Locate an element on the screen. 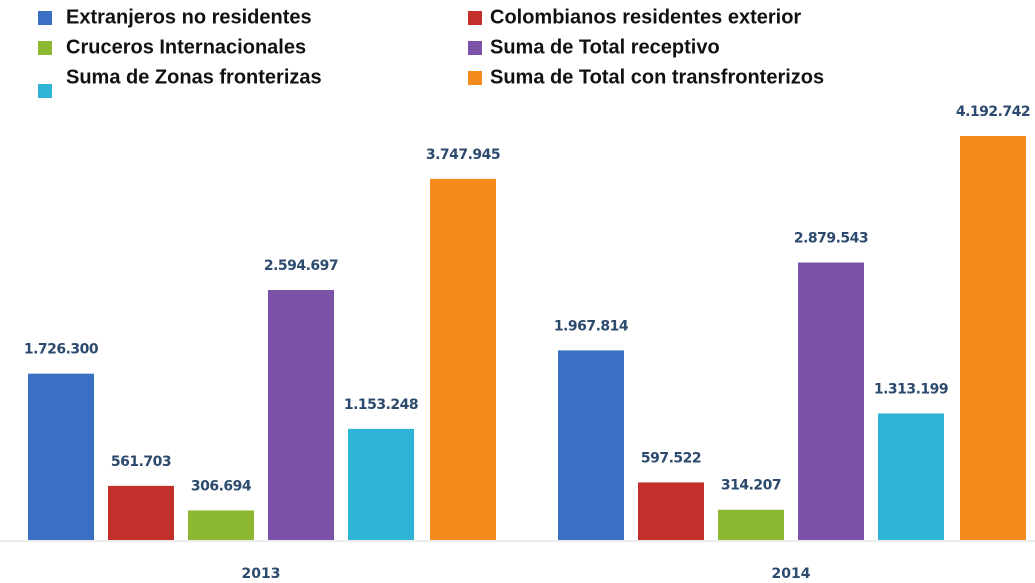  value-label: 2.594.697 is located at coordinates (301, 266).